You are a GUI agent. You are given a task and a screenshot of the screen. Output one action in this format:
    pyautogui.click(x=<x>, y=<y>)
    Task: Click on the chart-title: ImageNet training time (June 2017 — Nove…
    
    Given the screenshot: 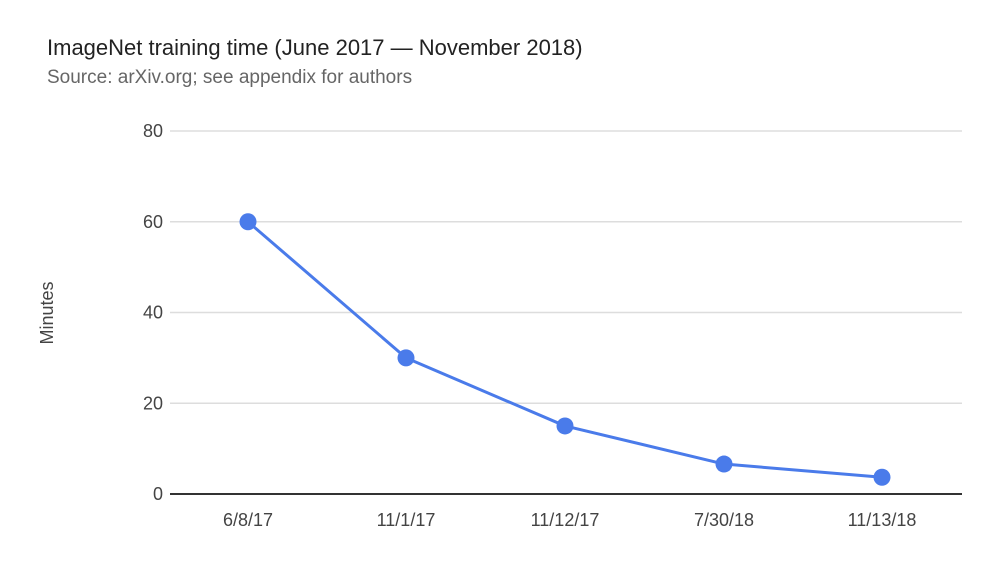 What is the action you would take?
    pyautogui.click(x=315, y=47)
    